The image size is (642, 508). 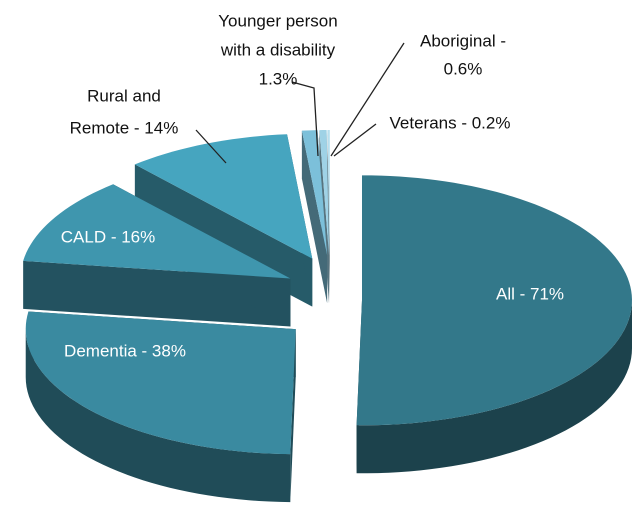 What do you see at coordinates (277, 20) in the screenshot?
I see `data-label: Younger person` at bounding box center [277, 20].